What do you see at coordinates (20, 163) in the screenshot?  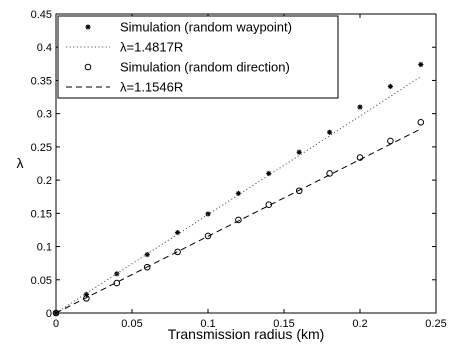 I see `y-axis-label: λ` at bounding box center [20, 163].